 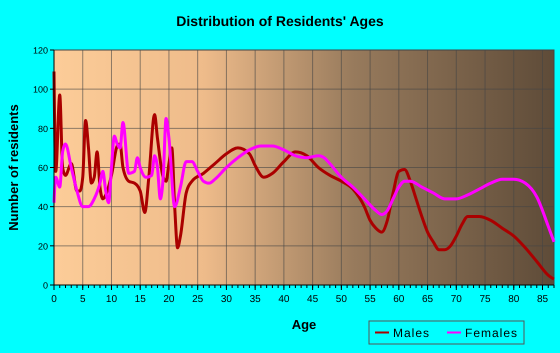 I want to click on x-tick-label: 15, so click(x=140, y=299).